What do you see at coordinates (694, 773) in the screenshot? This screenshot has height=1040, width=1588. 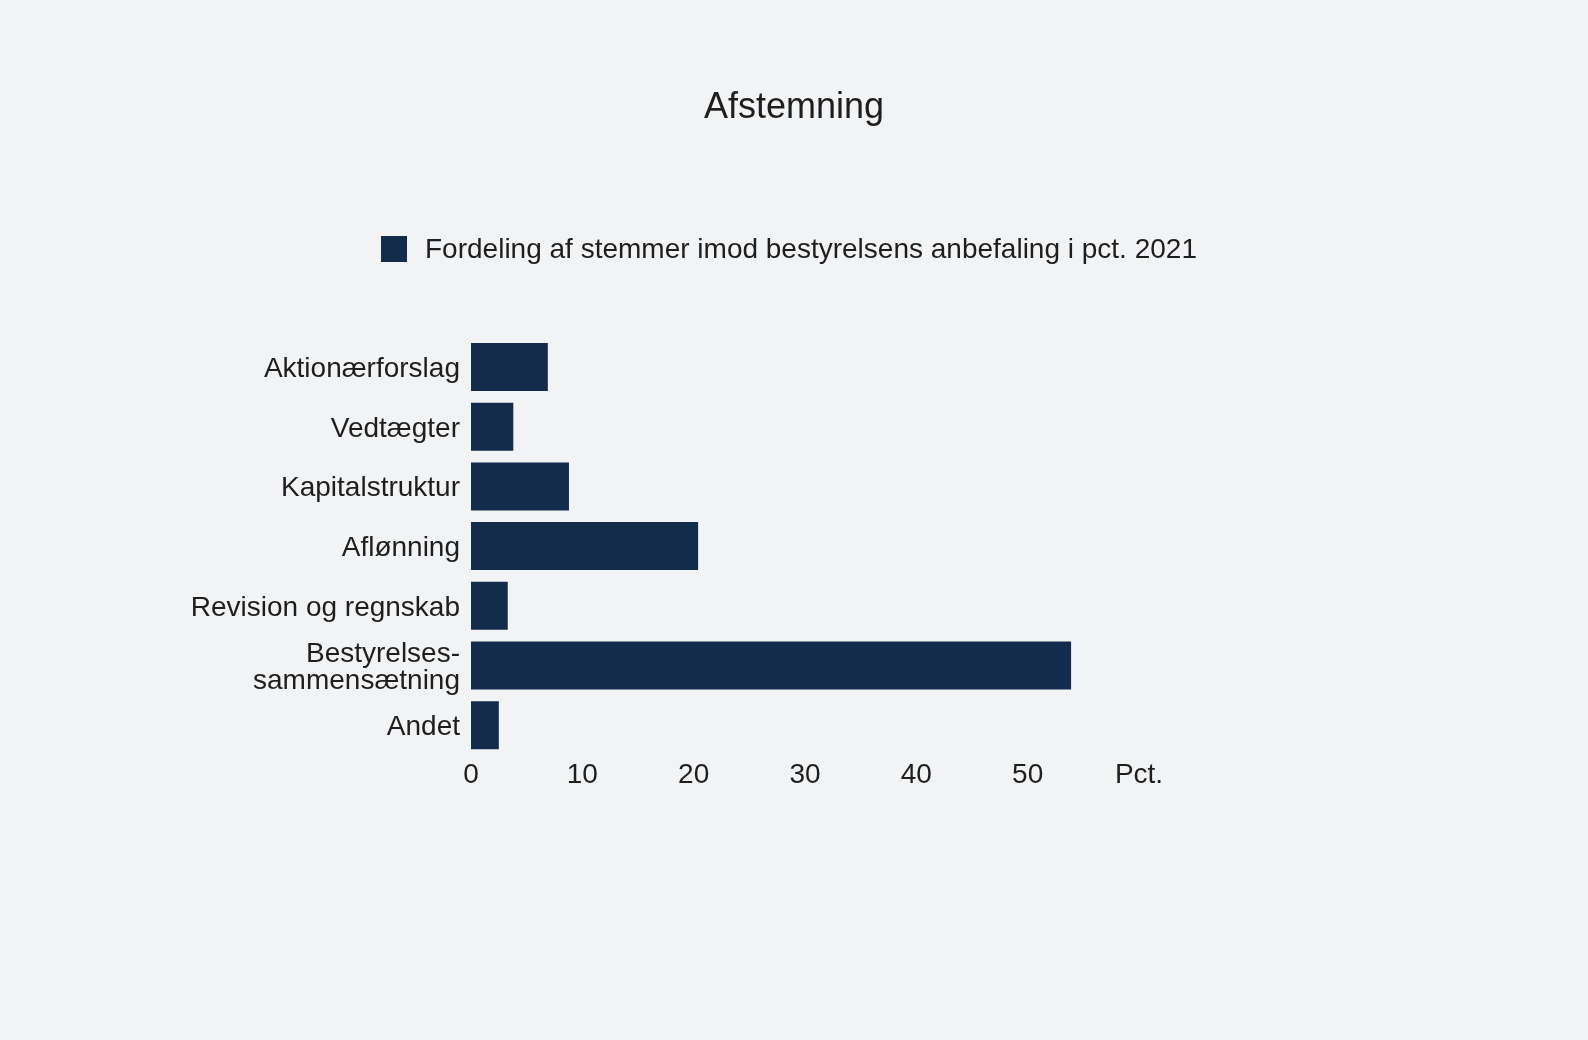 I see `x-tick-label: 20` at bounding box center [694, 773].